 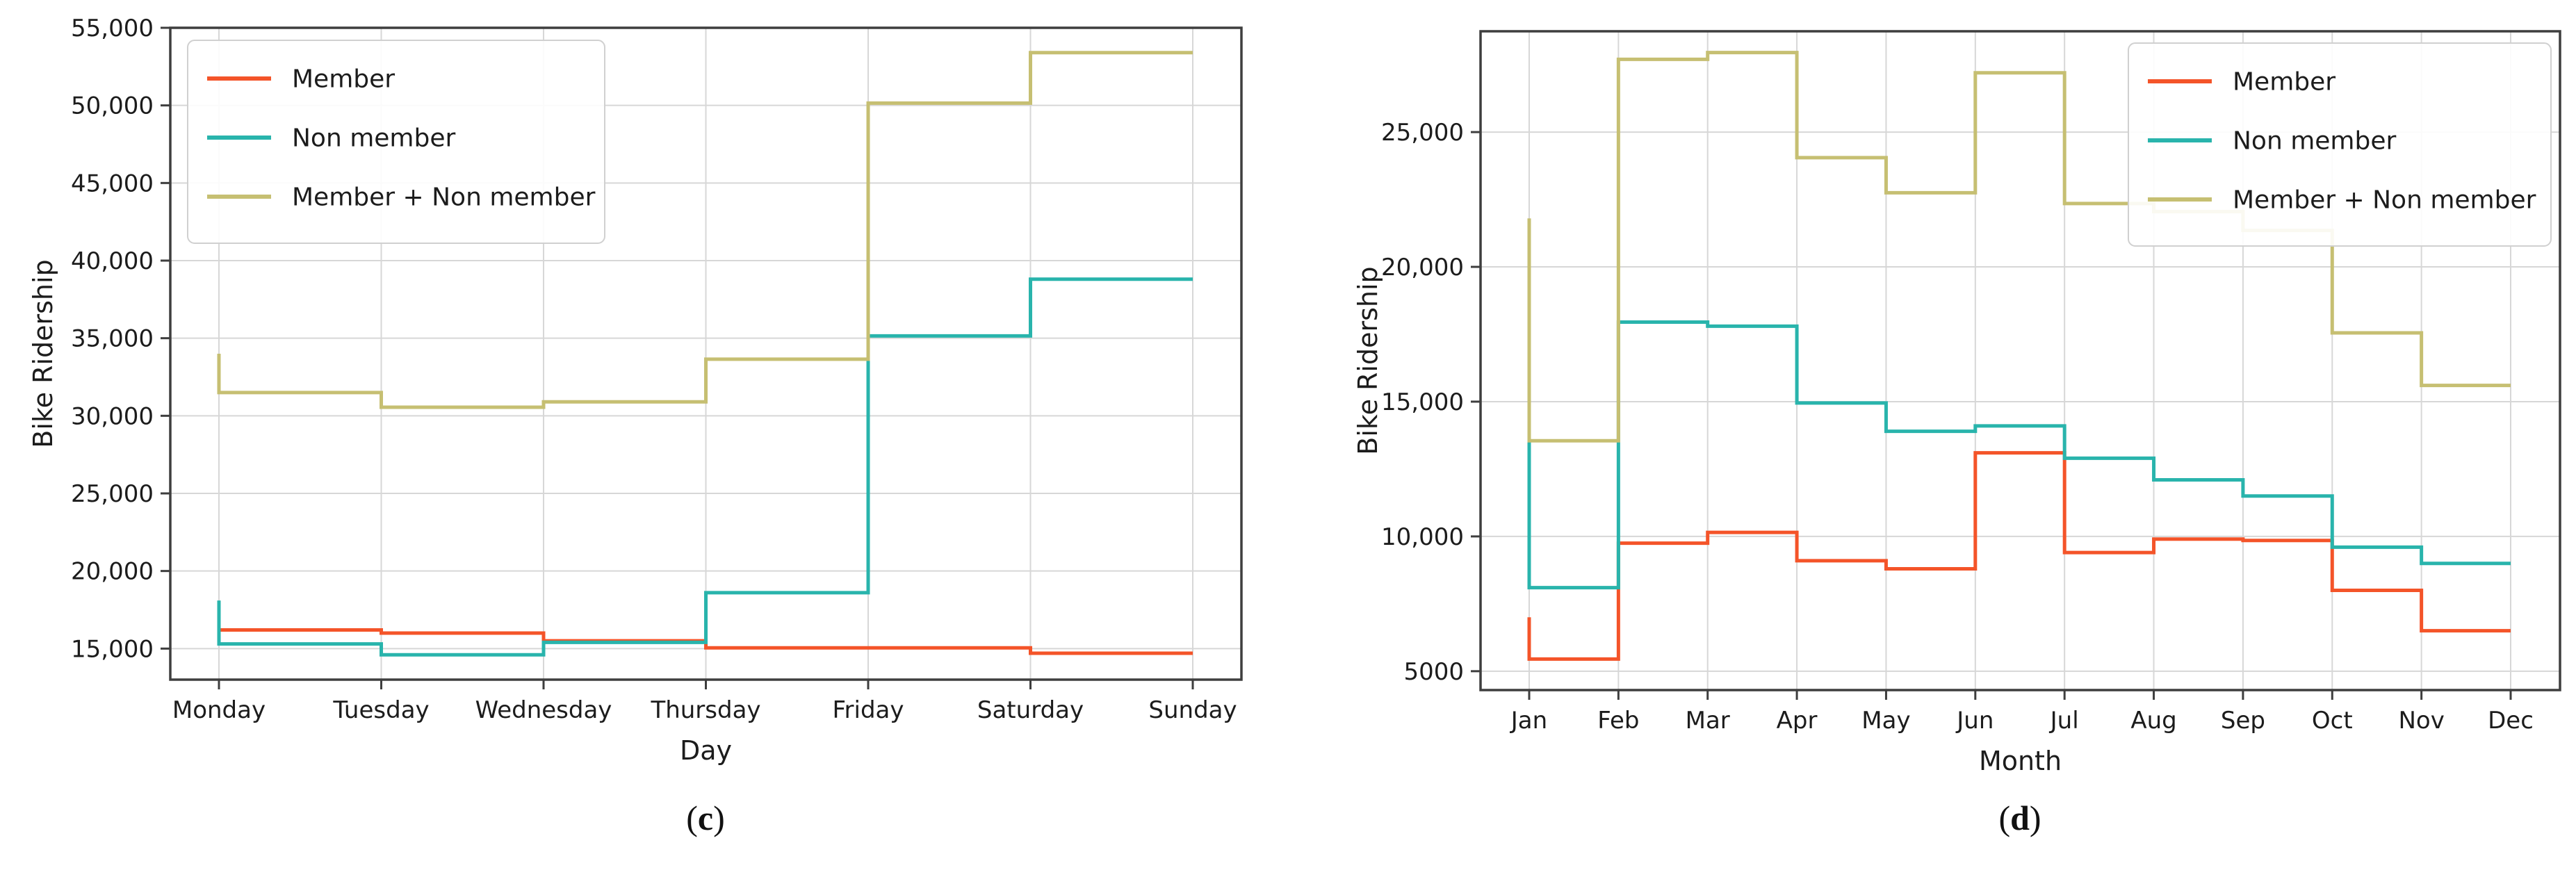 I want to click on y-axis-label-c: Bike Ridership, so click(x=43, y=353).